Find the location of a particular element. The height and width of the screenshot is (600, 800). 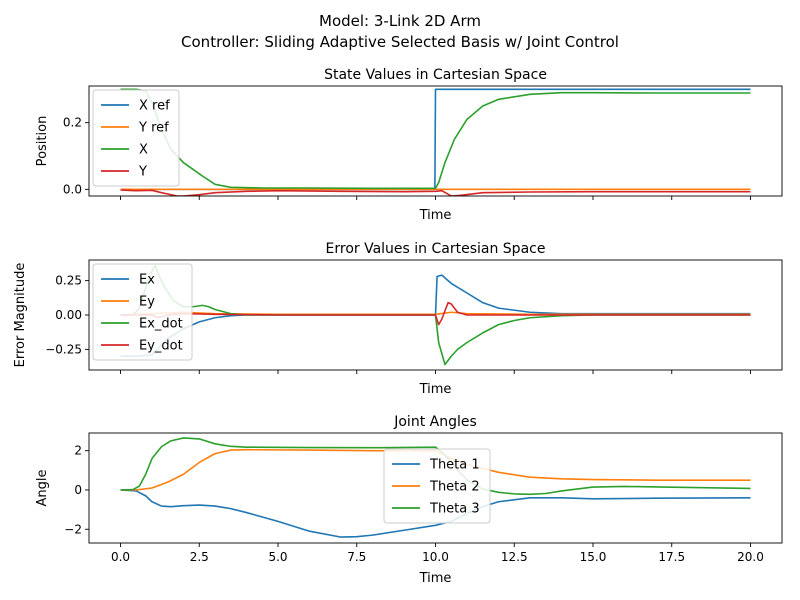

y-axis-label: Position is located at coordinates (42, 141).